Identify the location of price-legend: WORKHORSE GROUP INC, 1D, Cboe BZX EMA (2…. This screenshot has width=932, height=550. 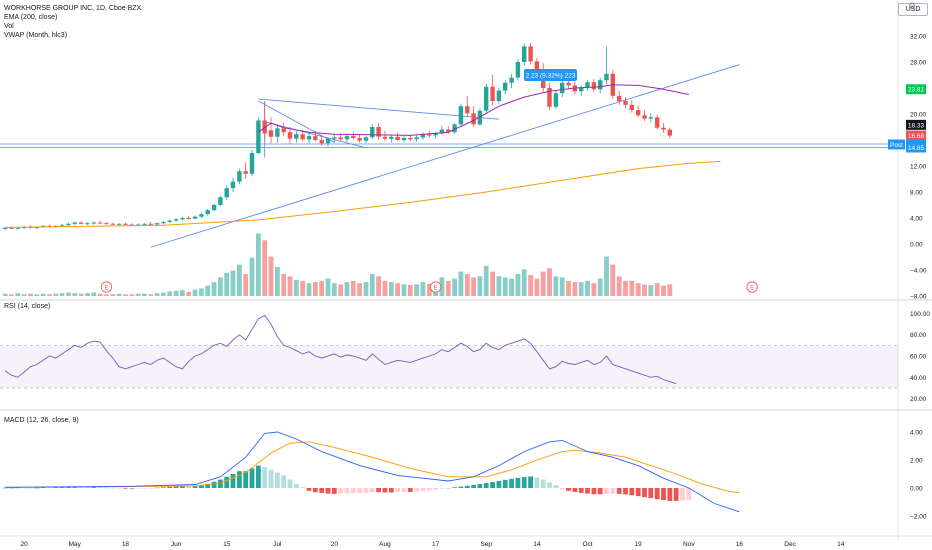
(72, 22).